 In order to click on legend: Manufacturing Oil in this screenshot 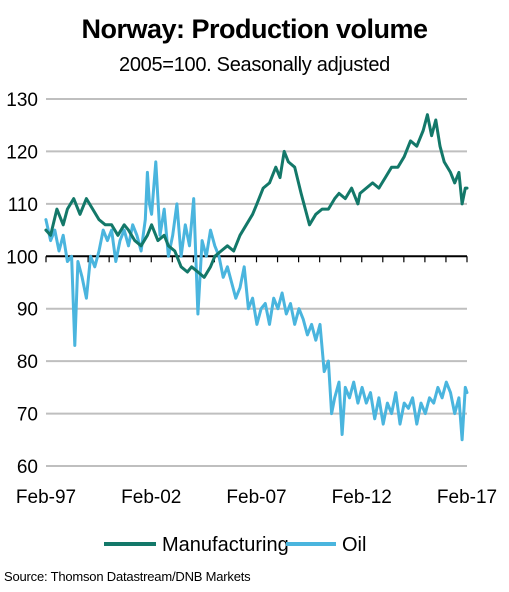, I will do `click(235, 545)`.